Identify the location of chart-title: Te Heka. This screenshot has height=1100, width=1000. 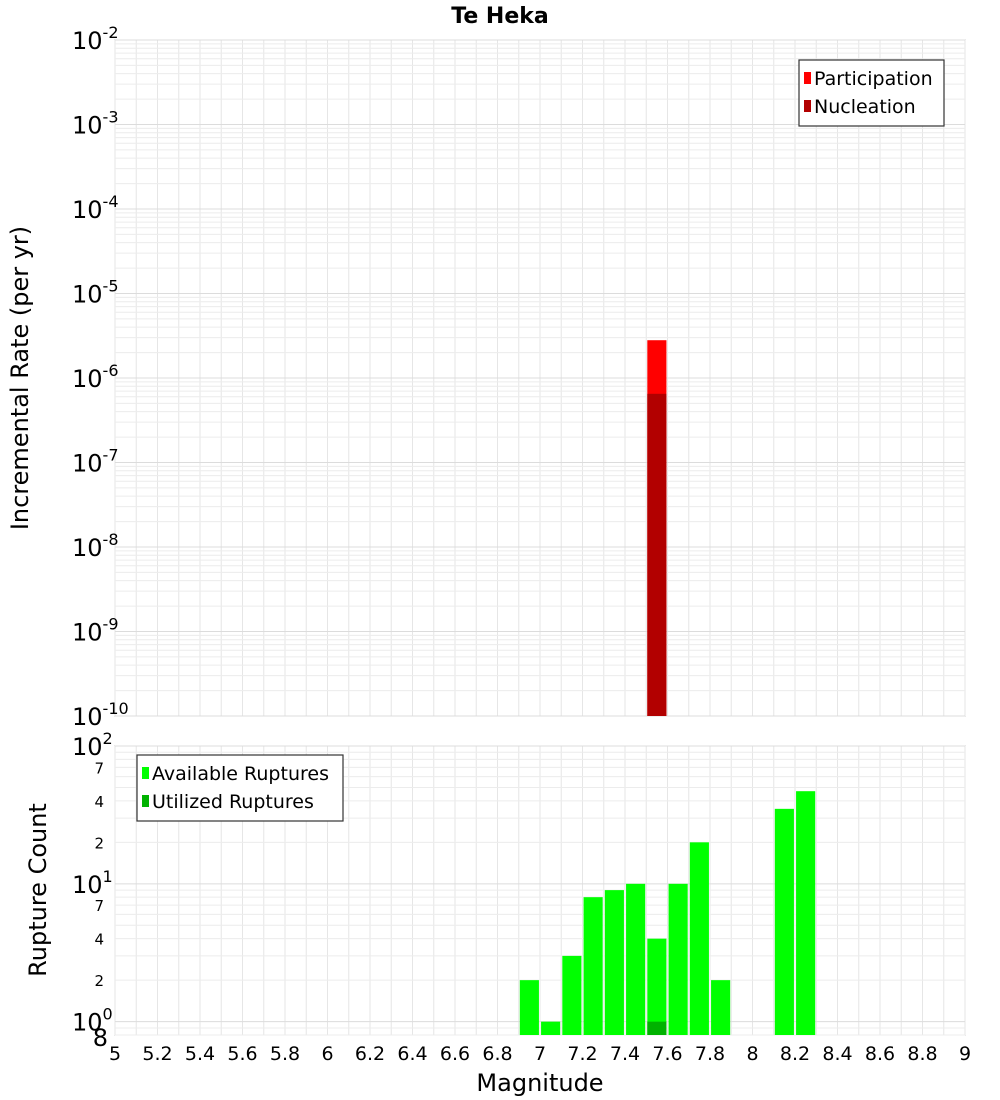
(499, 16).